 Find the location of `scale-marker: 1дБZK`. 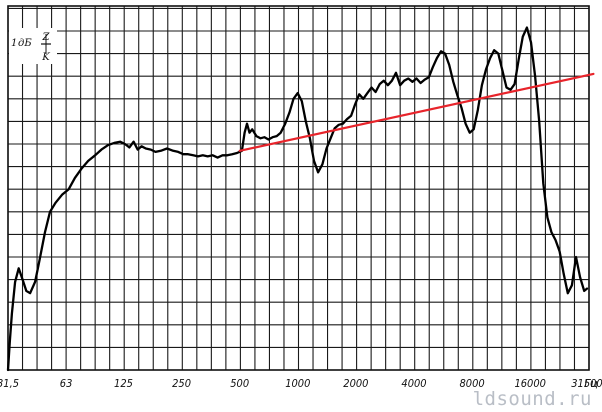

scale-marker: 1дБZK is located at coordinates (33, 46).